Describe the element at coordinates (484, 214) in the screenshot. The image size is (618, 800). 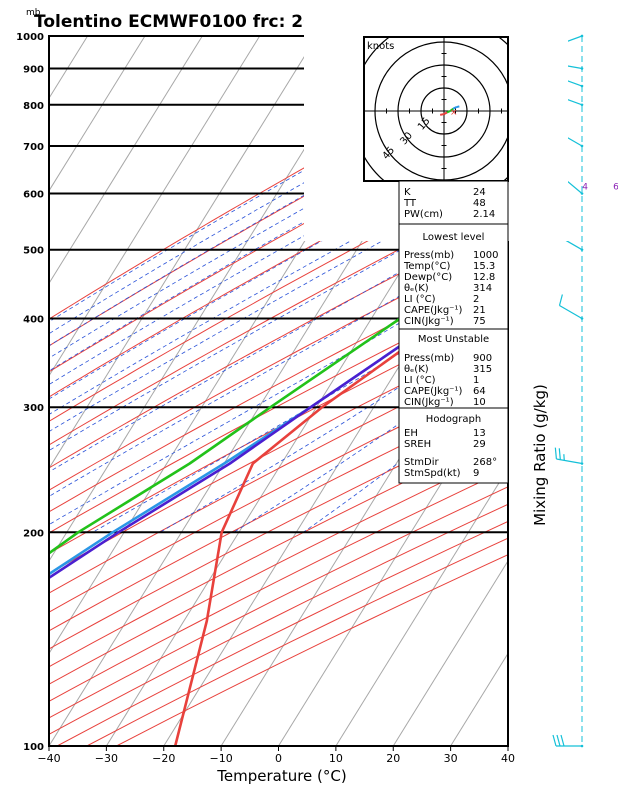
I see `index-value: 2.14` at that location.